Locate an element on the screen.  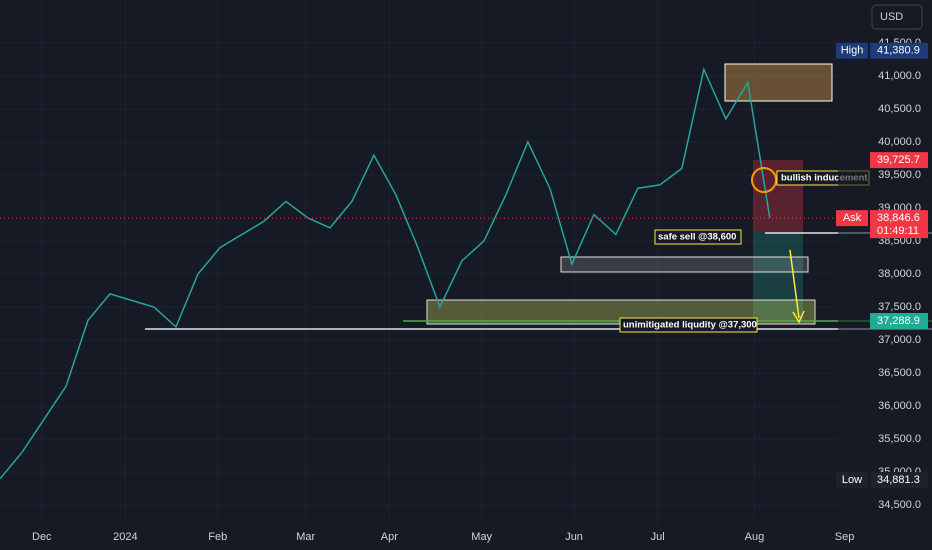
price-tag-label: 37,288.9 is located at coordinates (898, 321).